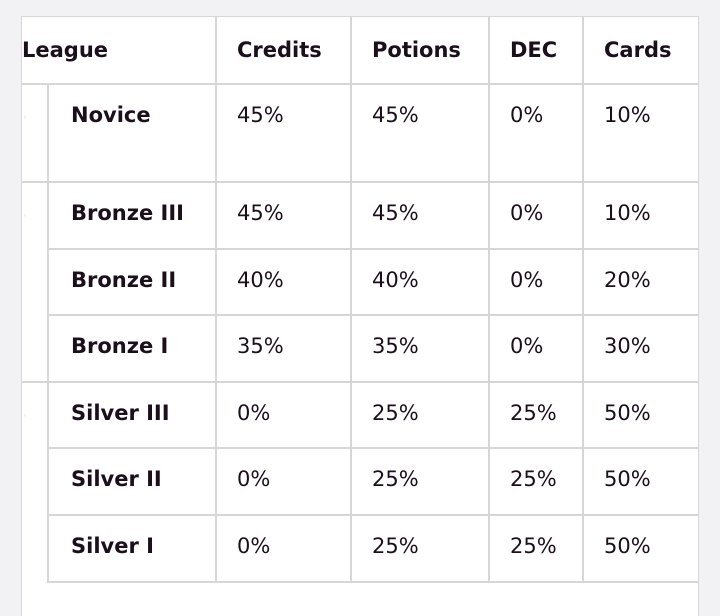 The height and width of the screenshot is (616, 720). I want to click on league-name: Silver III, so click(131, 415).